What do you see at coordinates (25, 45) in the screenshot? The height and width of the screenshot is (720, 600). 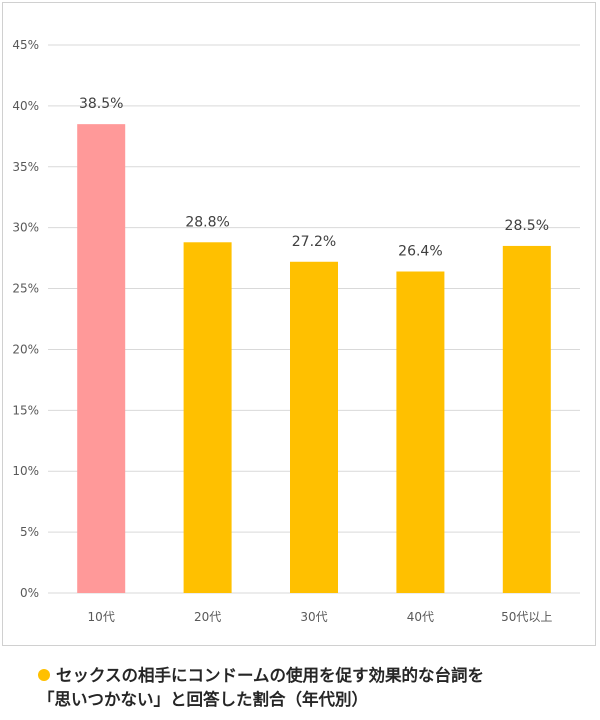 I see `y-tick-label: 45%` at bounding box center [25, 45].